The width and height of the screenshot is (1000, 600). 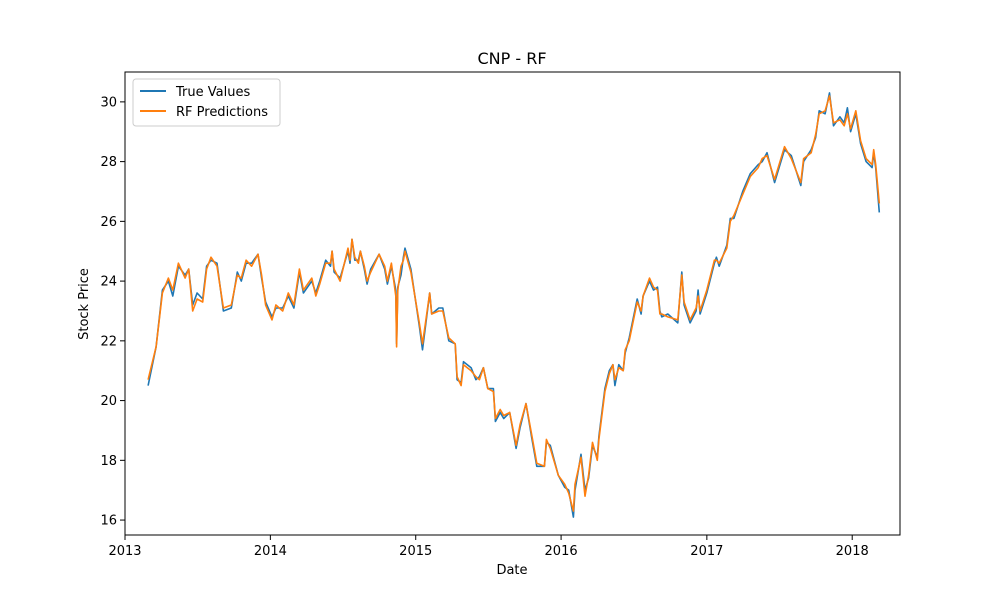 I want to click on legend-label-true-values: True Values, so click(x=212, y=92).